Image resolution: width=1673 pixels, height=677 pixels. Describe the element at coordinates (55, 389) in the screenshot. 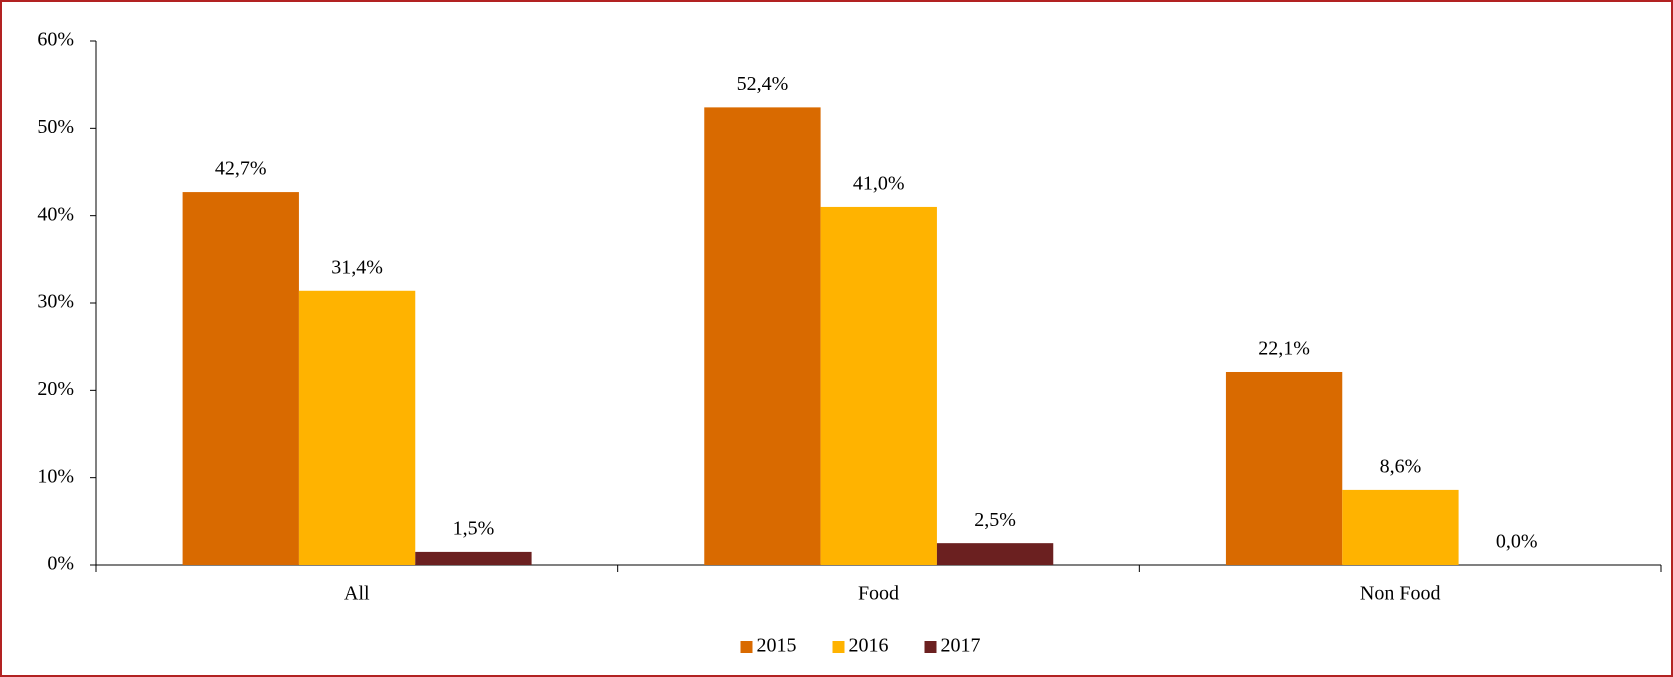

I see `y-tick-label: 20%` at that location.